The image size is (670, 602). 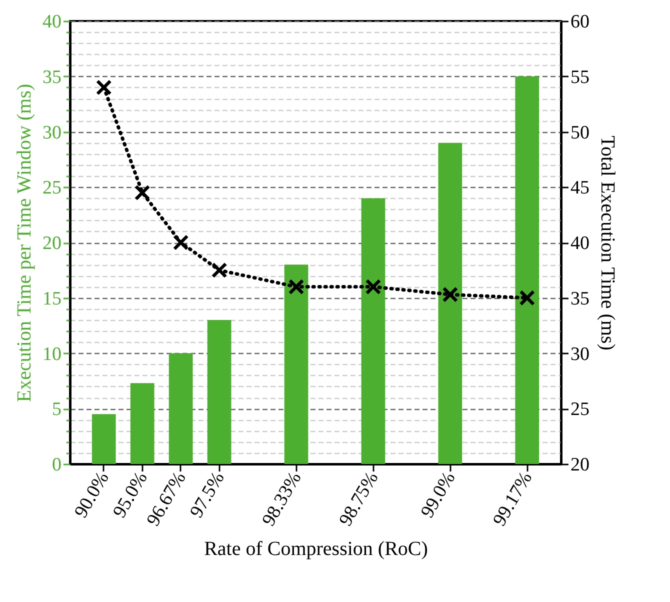 What do you see at coordinates (580, 22) in the screenshot?
I see `y2-tick-label: 60` at bounding box center [580, 22].